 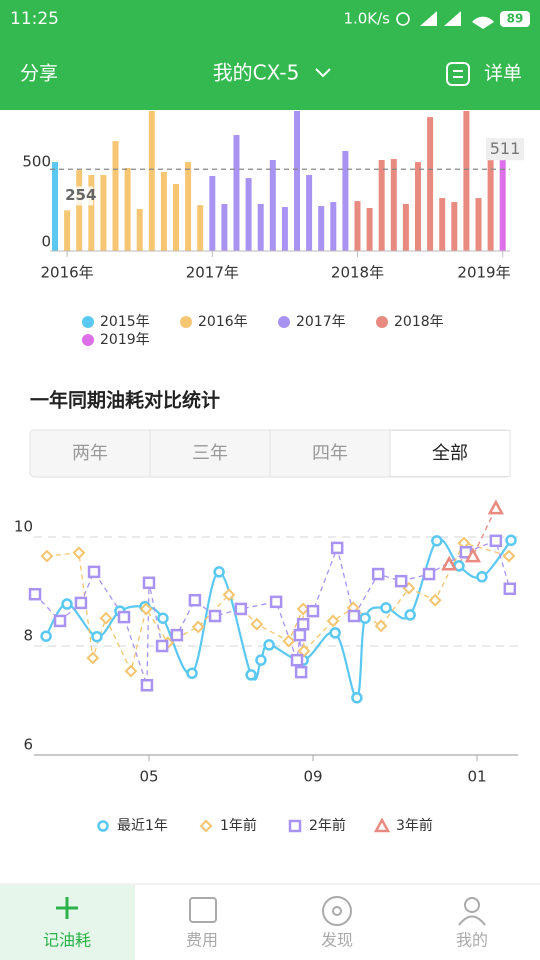 What do you see at coordinates (337, 940) in the screenshot?
I see `nav-item: 发现` at bounding box center [337, 940].